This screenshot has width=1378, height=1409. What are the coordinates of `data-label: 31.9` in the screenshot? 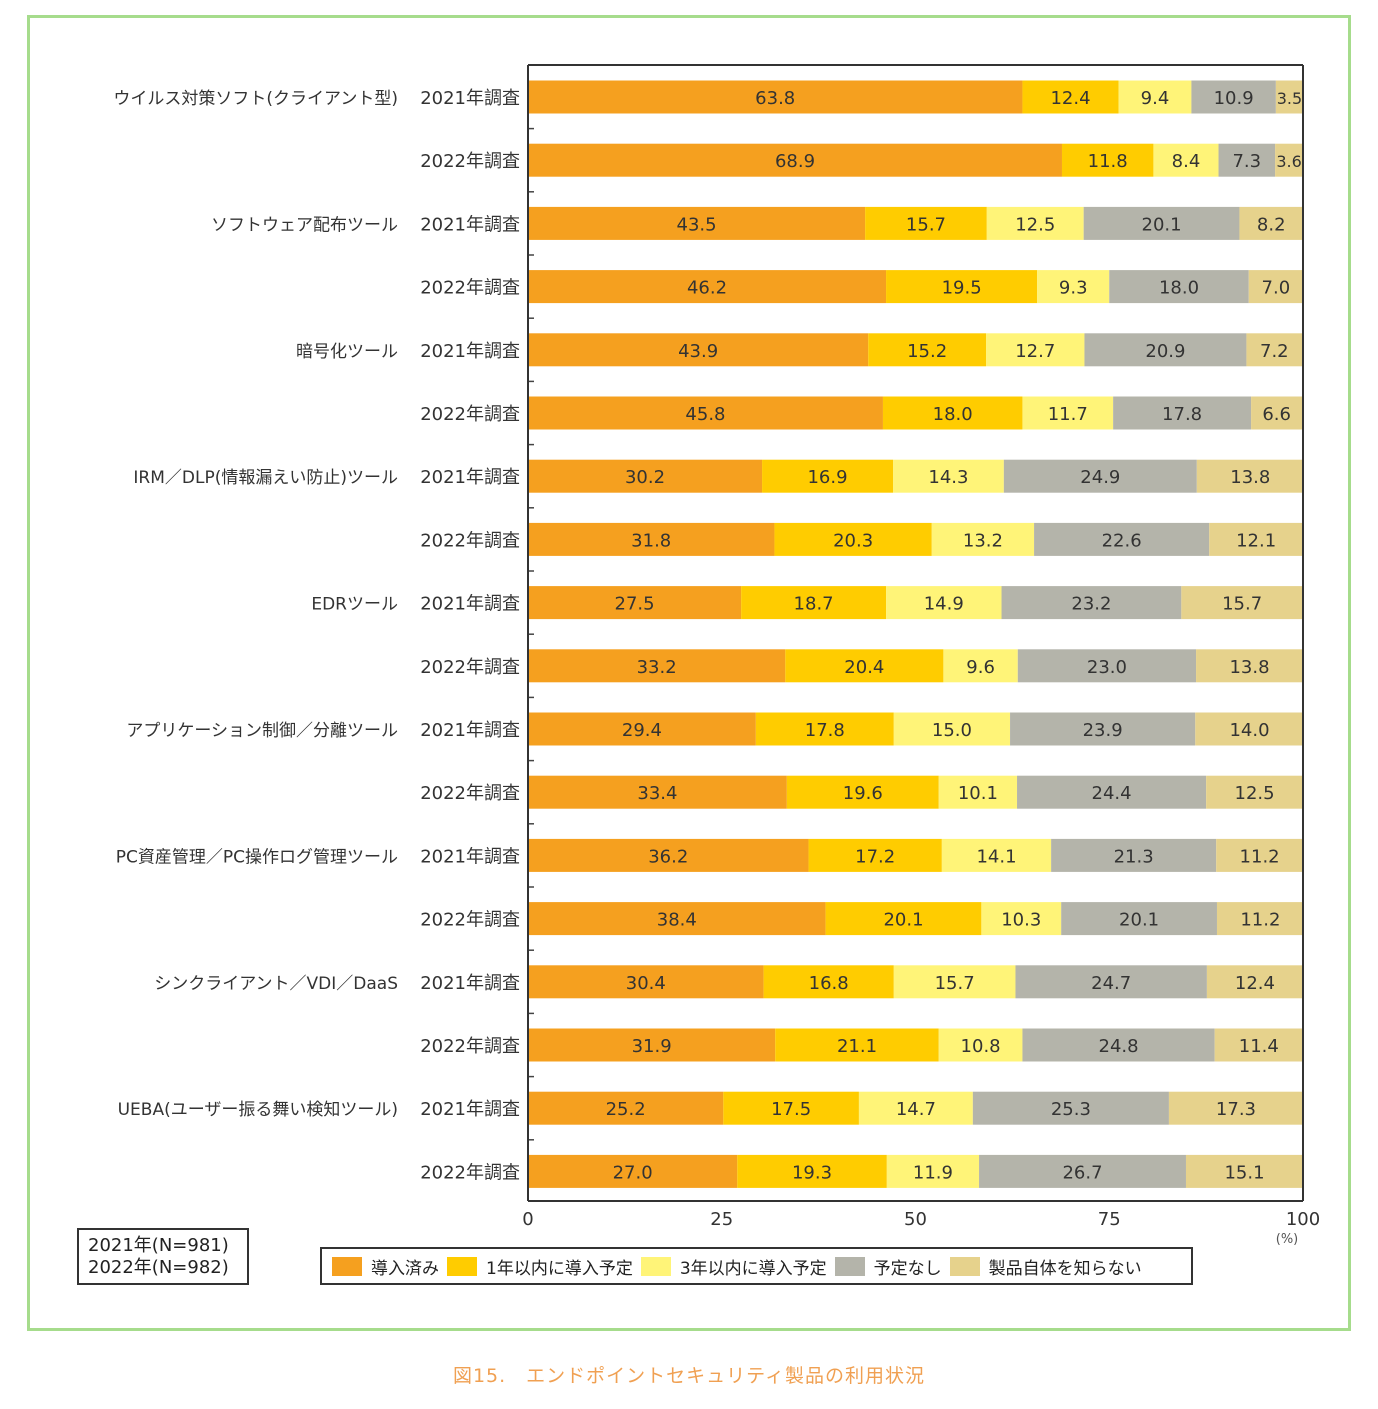 It's located at (652, 1046).